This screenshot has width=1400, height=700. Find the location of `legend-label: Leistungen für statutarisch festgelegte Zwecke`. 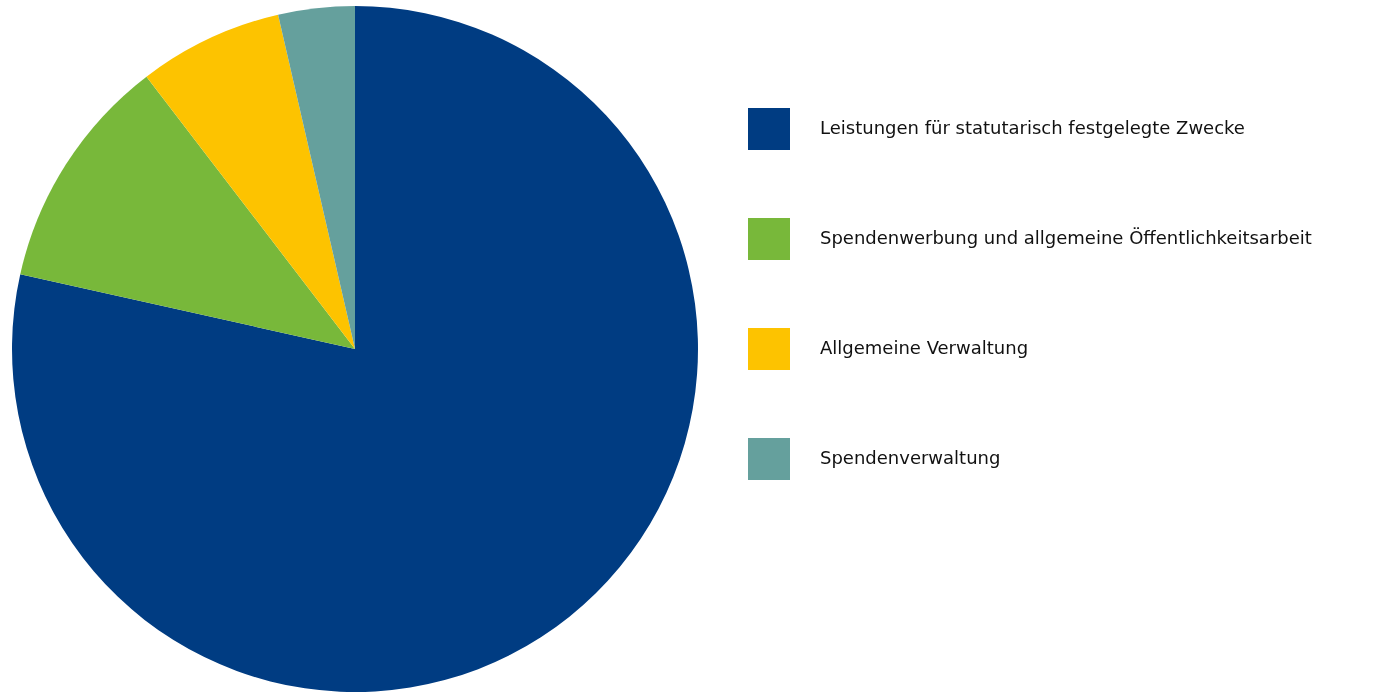

legend-label: Leistungen für statutarisch festgelegte Zwecke is located at coordinates (1032, 127).